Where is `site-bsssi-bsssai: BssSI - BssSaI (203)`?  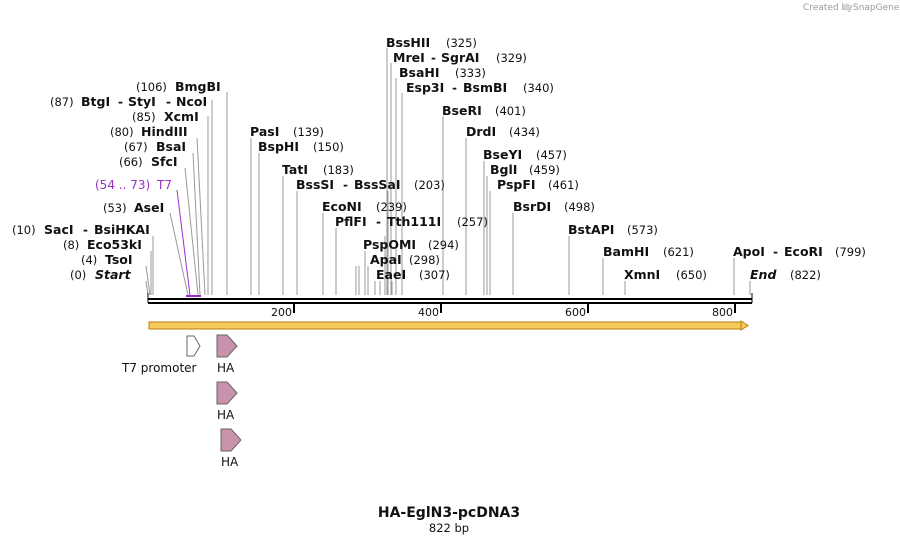 site-bsssi-bsssai: BssSI - BssSaI (203) is located at coordinates (370, 184).